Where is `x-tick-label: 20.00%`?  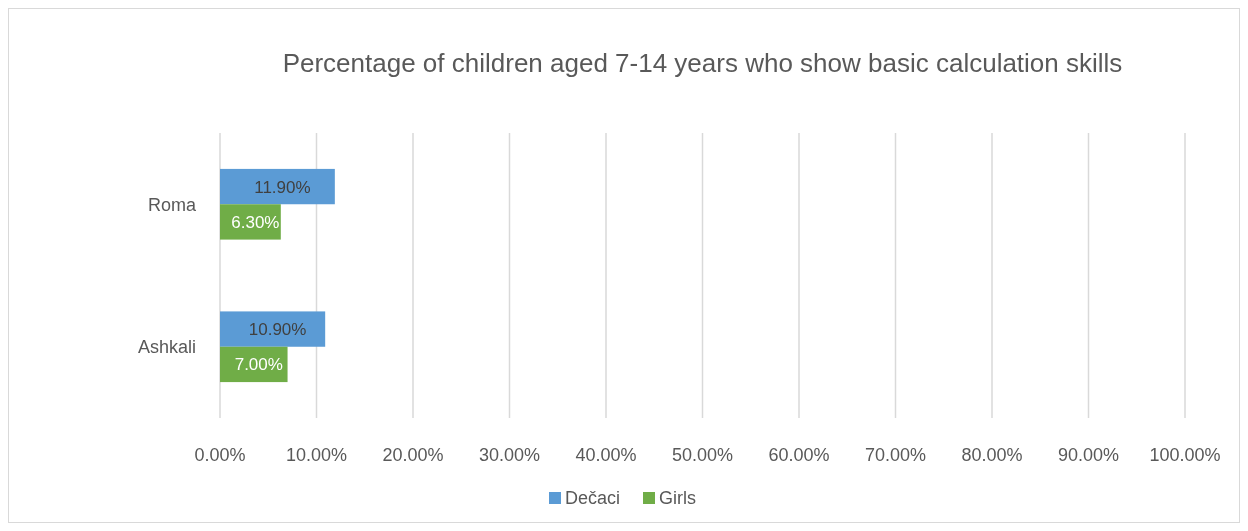 x-tick-label: 20.00% is located at coordinates (413, 455).